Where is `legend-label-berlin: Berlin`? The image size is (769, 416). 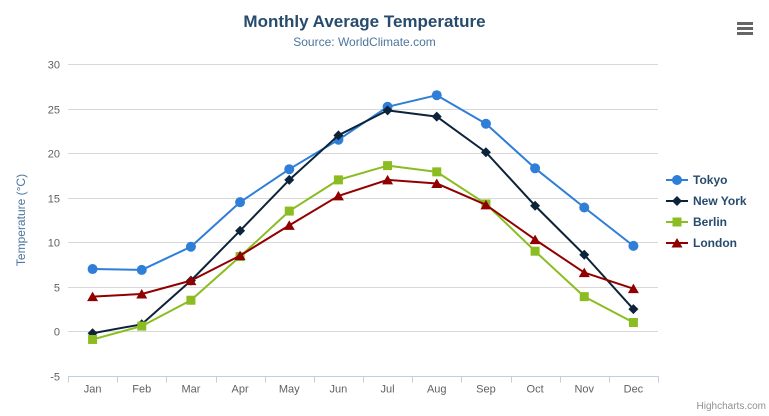
legend-label-berlin: Berlin is located at coordinates (710, 222).